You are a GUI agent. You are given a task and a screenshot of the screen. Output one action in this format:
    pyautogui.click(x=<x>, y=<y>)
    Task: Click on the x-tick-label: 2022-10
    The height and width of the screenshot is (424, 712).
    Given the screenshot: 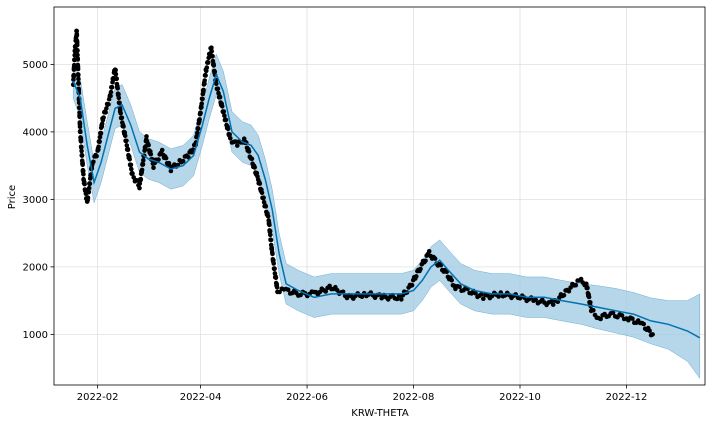 What is the action you would take?
    pyautogui.click(x=520, y=397)
    